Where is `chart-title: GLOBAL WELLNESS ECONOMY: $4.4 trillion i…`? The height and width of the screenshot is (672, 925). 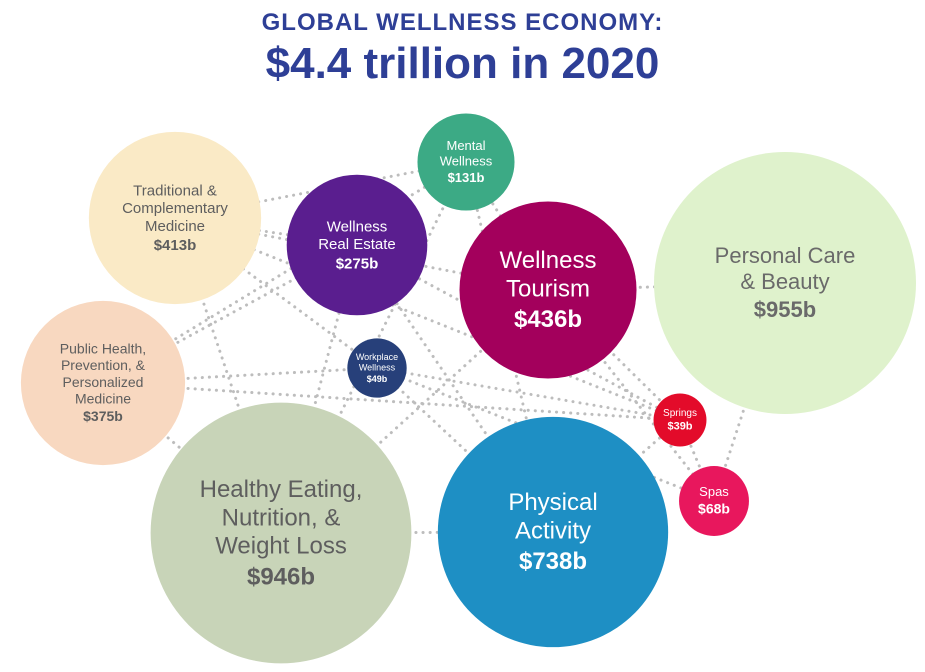
chart-title: GLOBAL WELLNESS ECONOMY: $4.4 trillion i… is located at coordinates (462, 49).